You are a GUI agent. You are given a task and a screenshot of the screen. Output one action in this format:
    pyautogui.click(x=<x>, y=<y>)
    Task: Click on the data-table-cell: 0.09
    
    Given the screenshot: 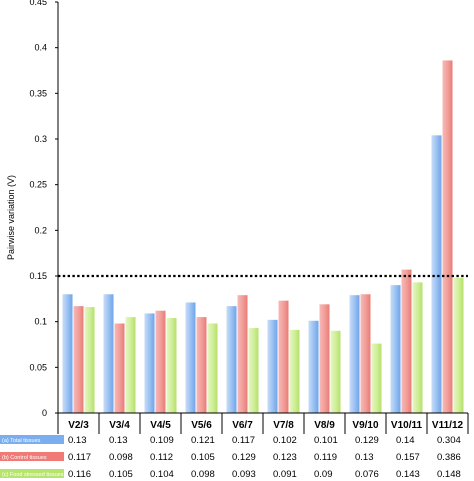 What is the action you would take?
    pyautogui.click(x=323, y=474)
    